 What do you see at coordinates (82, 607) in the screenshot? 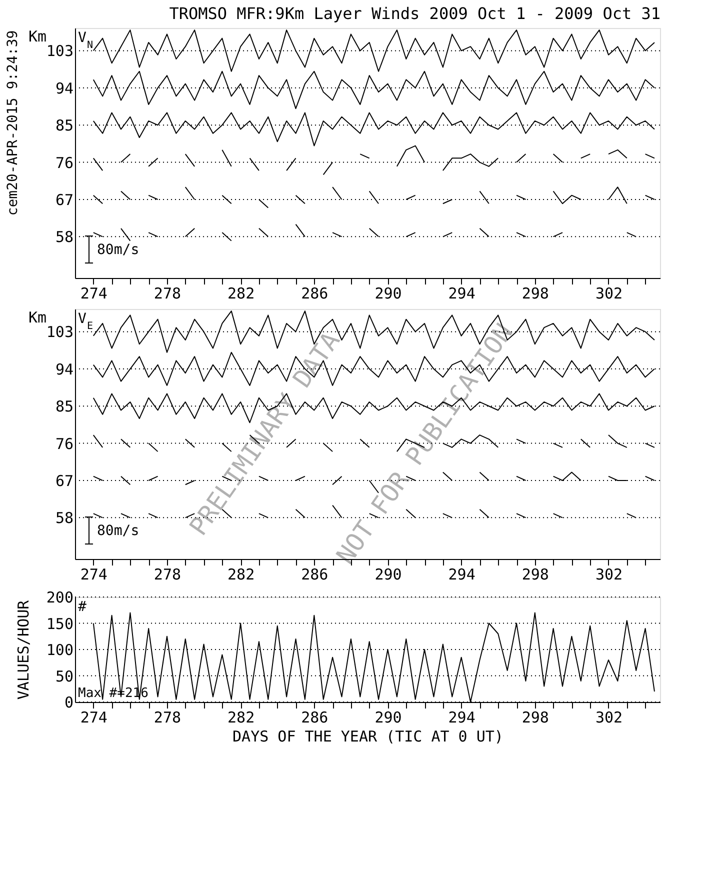
I see `annotation: #` at bounding box center [82, 607].